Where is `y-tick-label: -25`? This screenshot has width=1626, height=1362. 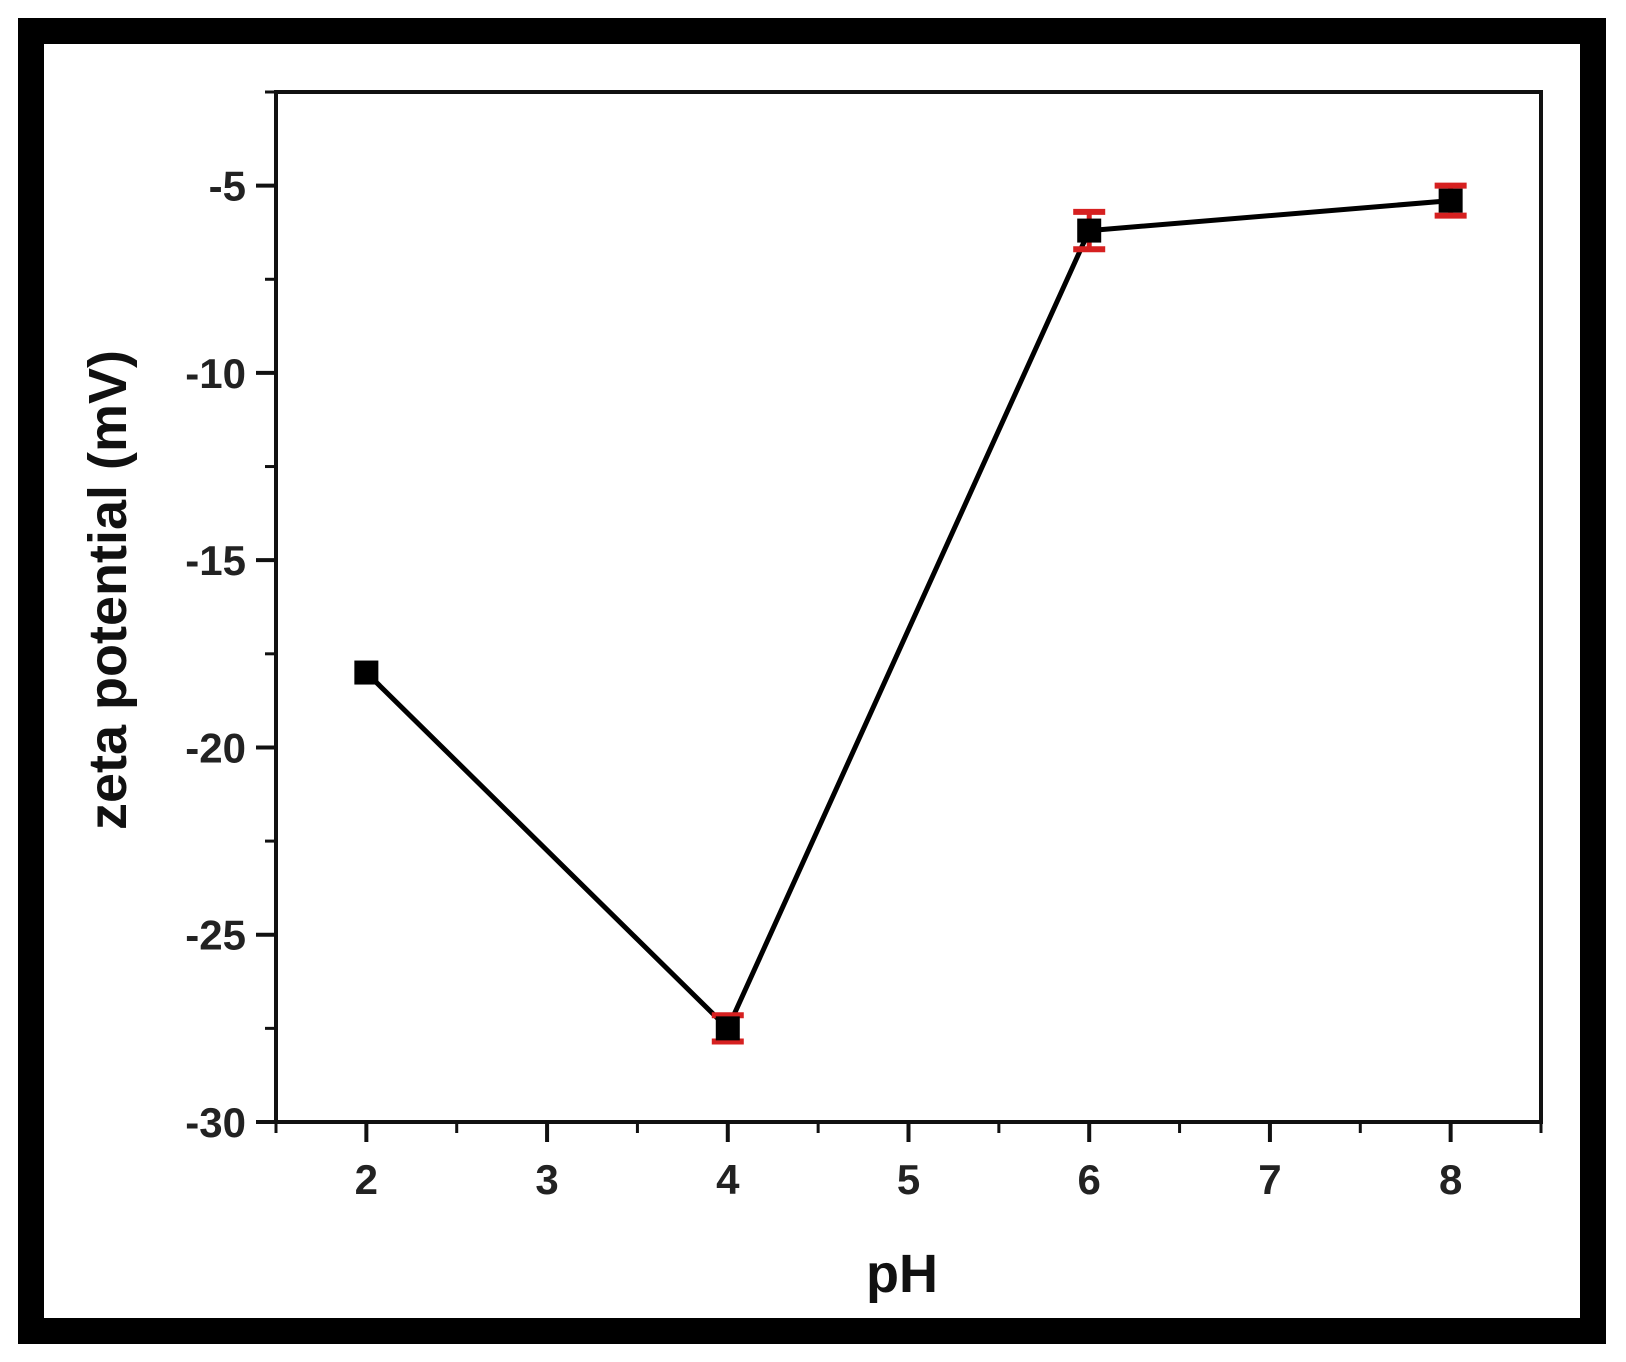 y-tick-label: -25 is located at coordinates (215, 935).